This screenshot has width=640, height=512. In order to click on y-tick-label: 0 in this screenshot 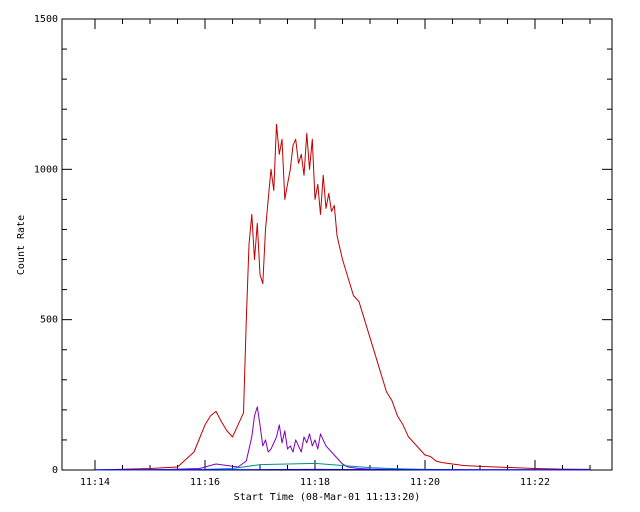, I will do `click(55, 470)`.